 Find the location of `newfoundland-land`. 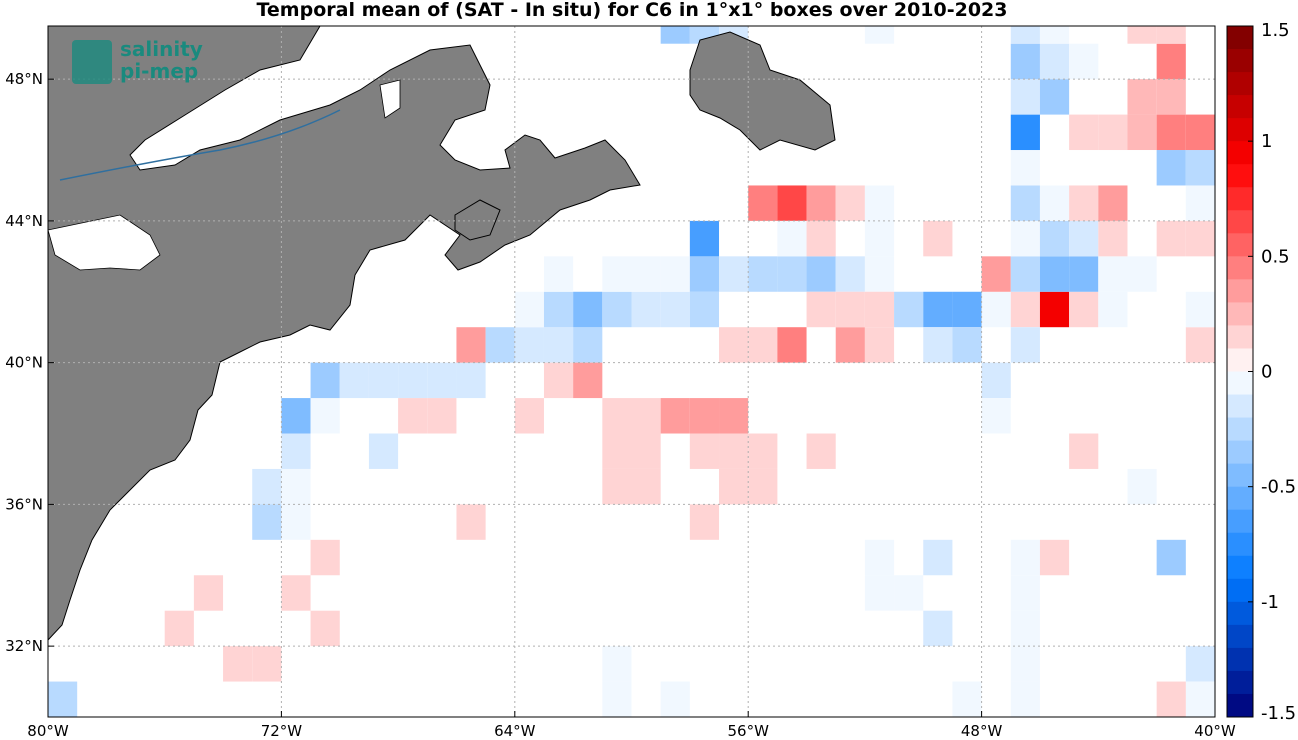

newfoundland-land is located at coordinates (762, 91).